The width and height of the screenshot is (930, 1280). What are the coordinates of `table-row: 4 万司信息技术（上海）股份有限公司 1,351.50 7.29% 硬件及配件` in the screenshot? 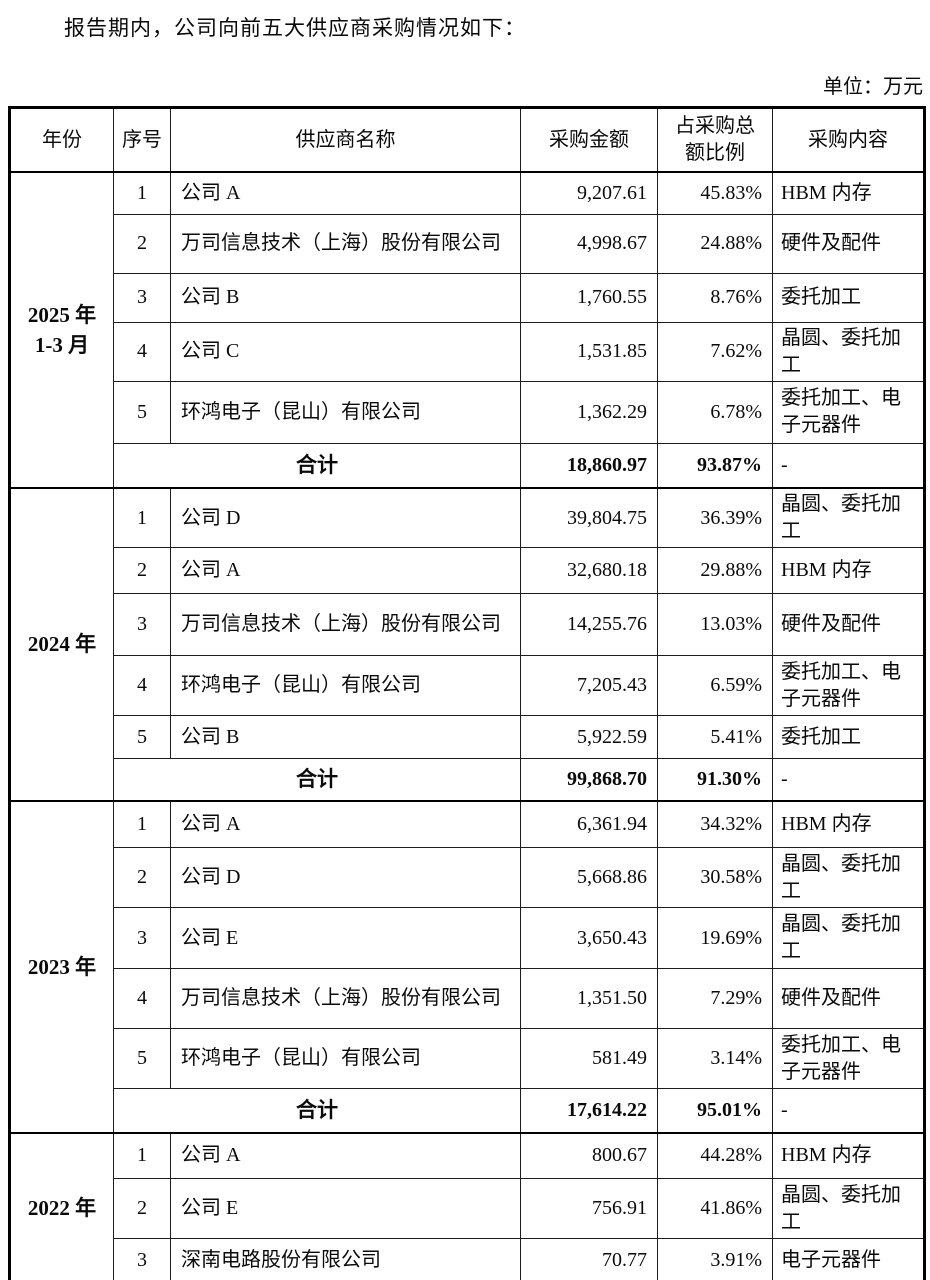 It's located at (467, 998).